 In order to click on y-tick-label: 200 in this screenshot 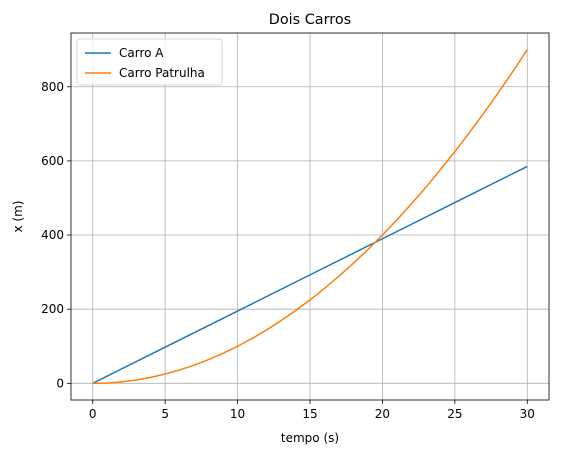, I will do `click(52, 309)`.